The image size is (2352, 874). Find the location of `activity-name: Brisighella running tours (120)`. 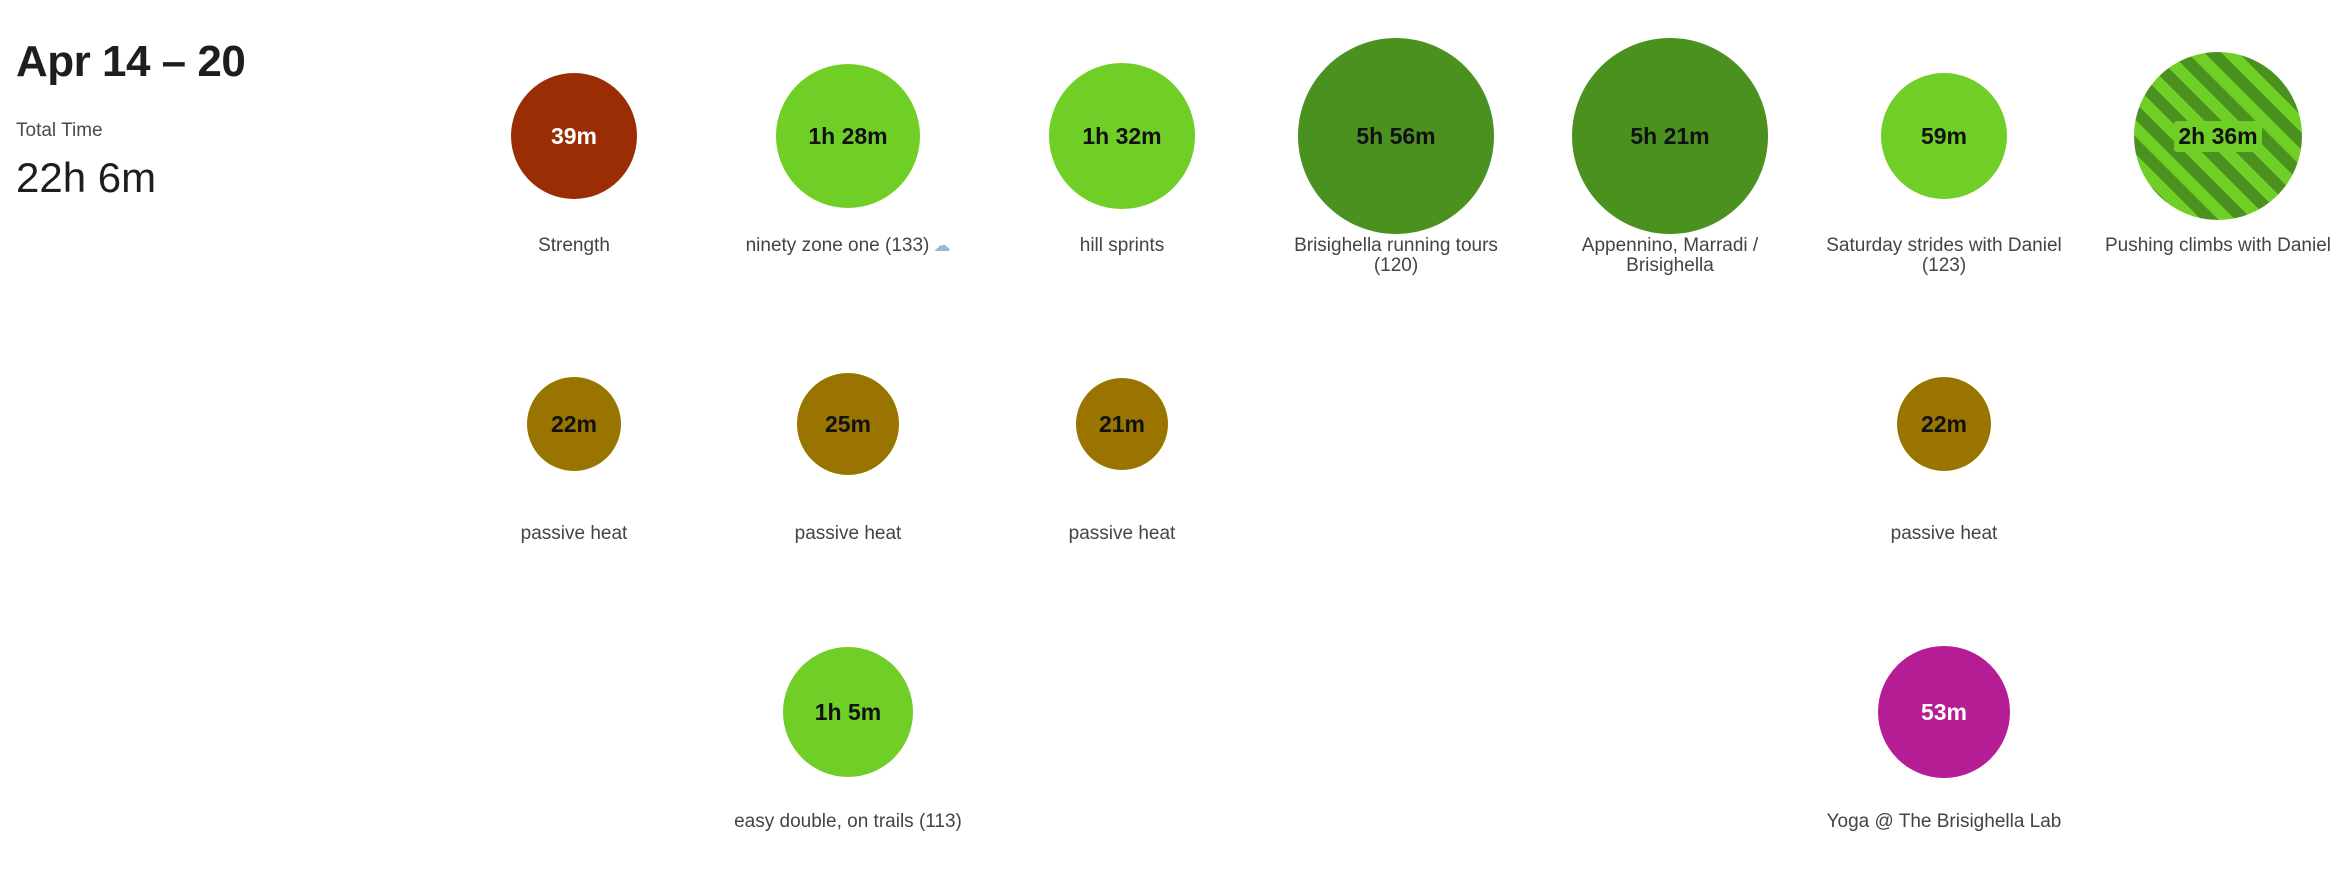

activity-name: Brisighella running tours (120) is located at coordinates (1396, 255).